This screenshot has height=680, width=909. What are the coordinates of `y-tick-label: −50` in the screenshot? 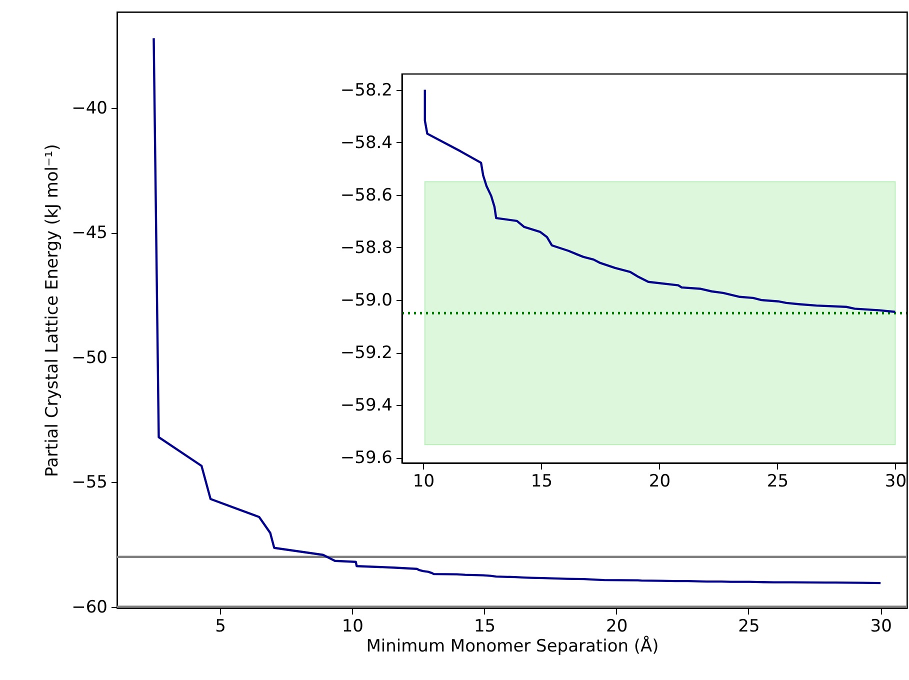 It's located at (90, 358).